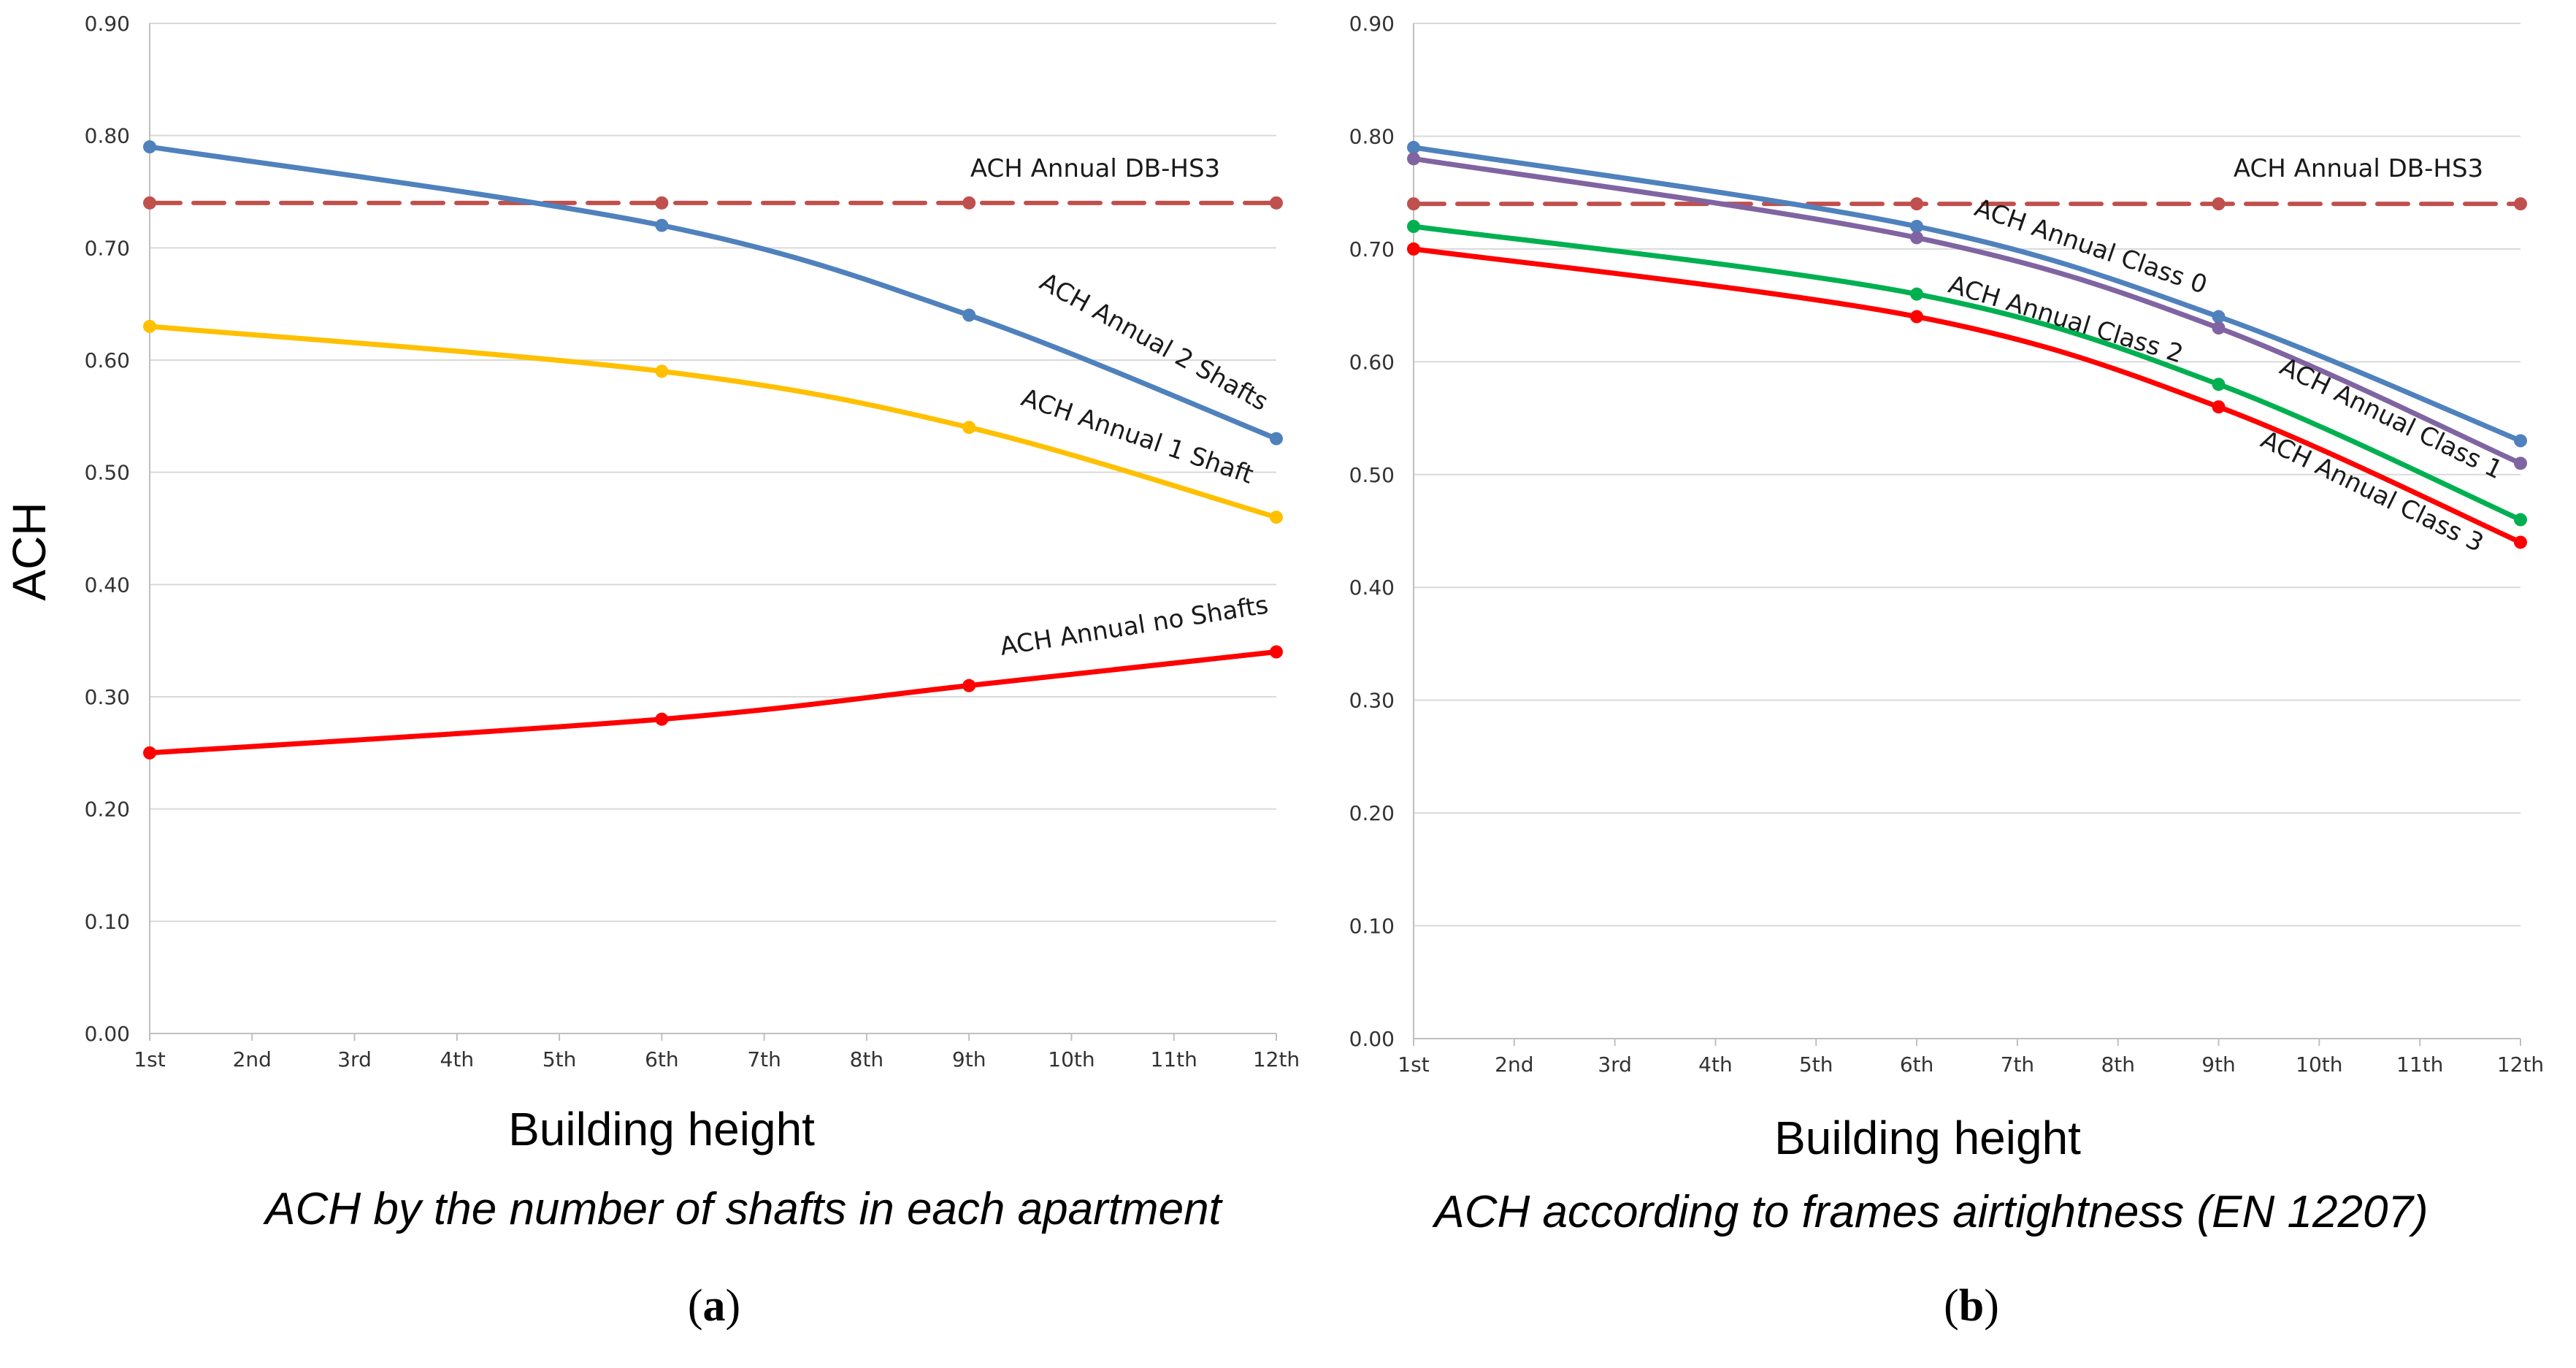  I want to click on panel-label: (b), so click(1971, 1306).